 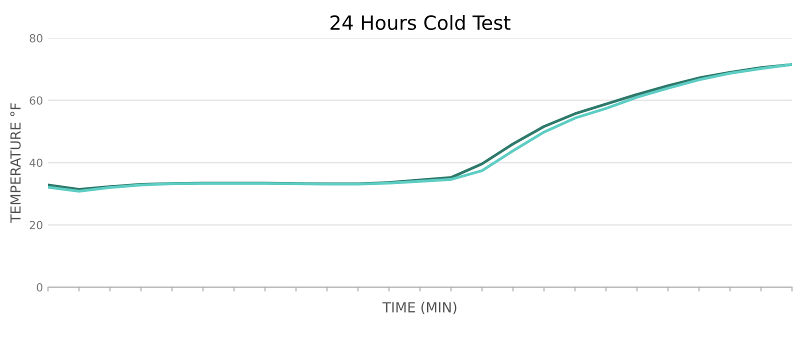 What do you see at coordinates (36, 100) in the screenshot?
I see `y-tick-label: 60` at bounding box center [36, 100].